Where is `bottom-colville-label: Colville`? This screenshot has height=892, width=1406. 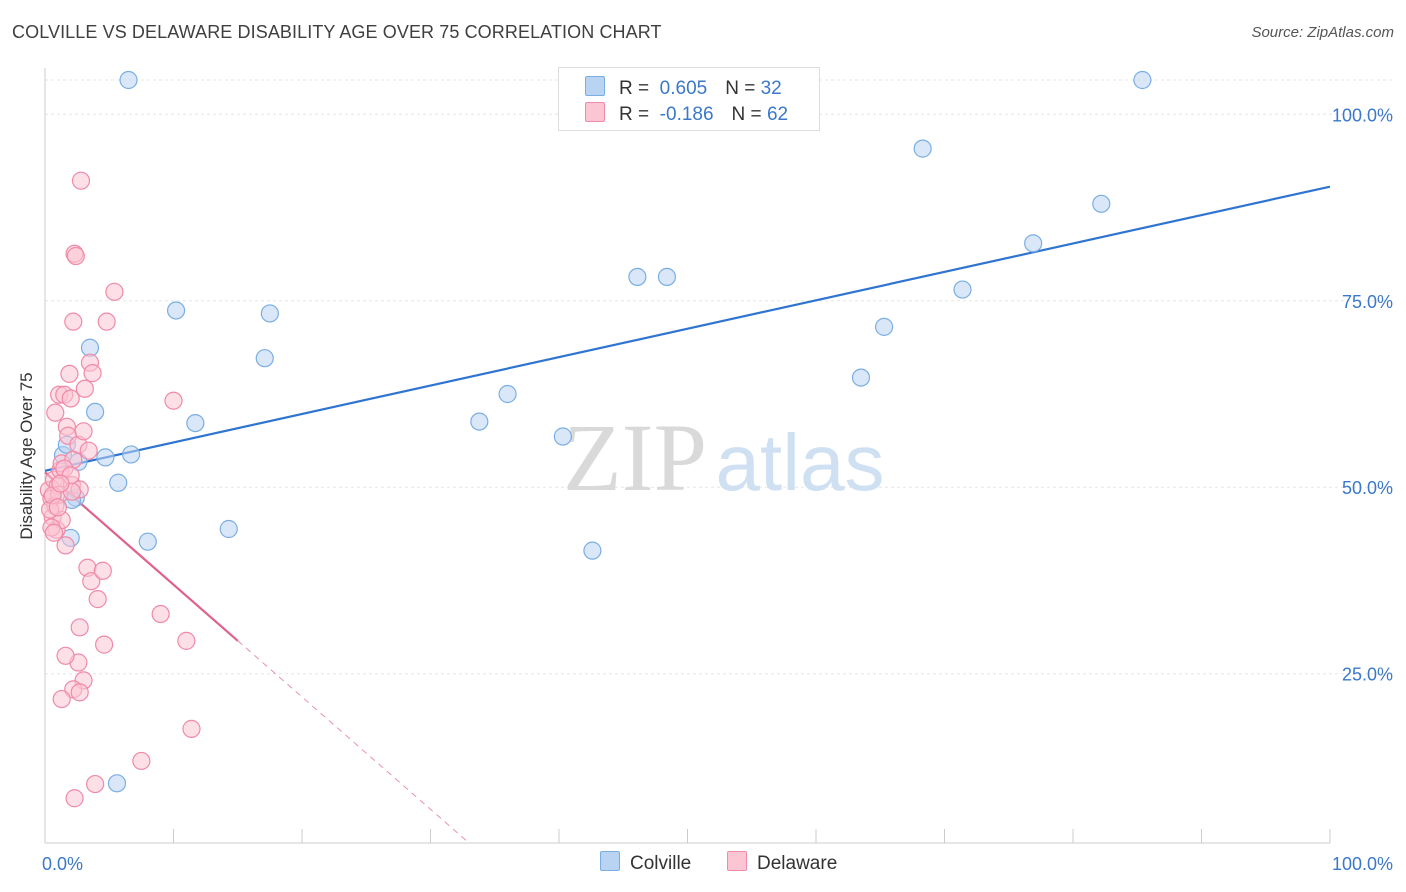 bottom-colville-label: Colville is located at coordinates (661, 863).